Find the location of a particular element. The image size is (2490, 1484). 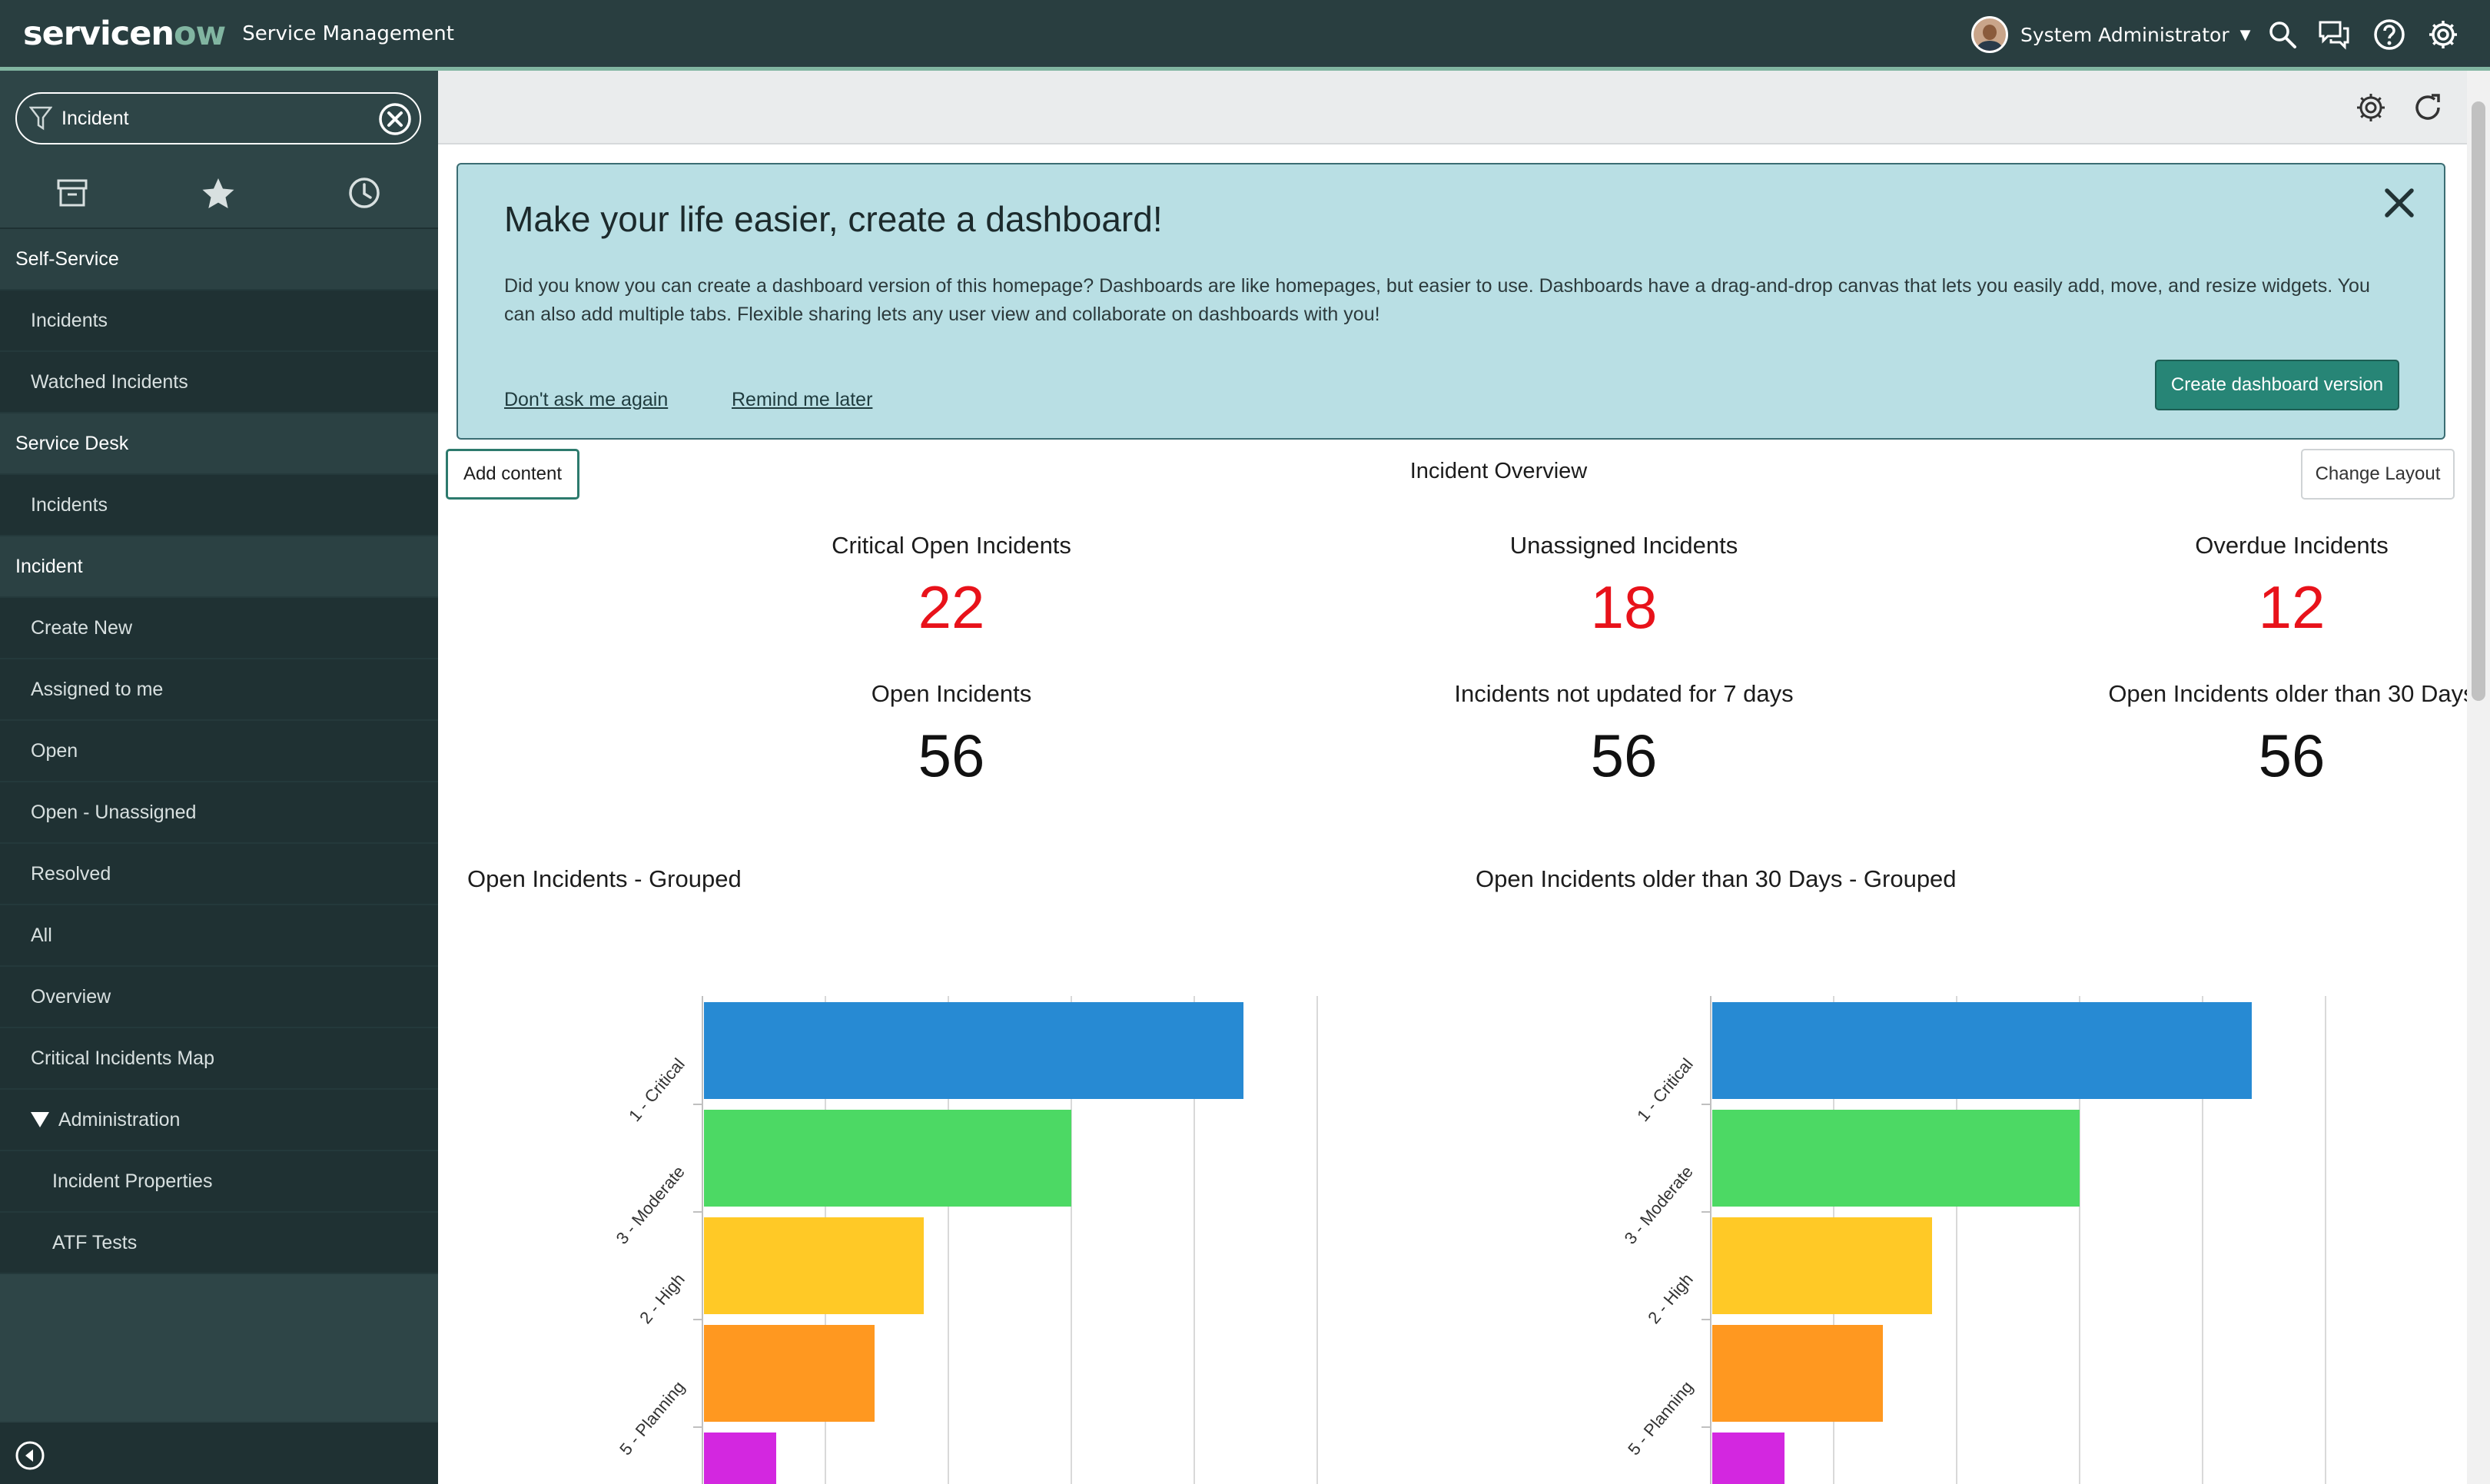

homepage-toolbar is located at coordinates (1452, 107).